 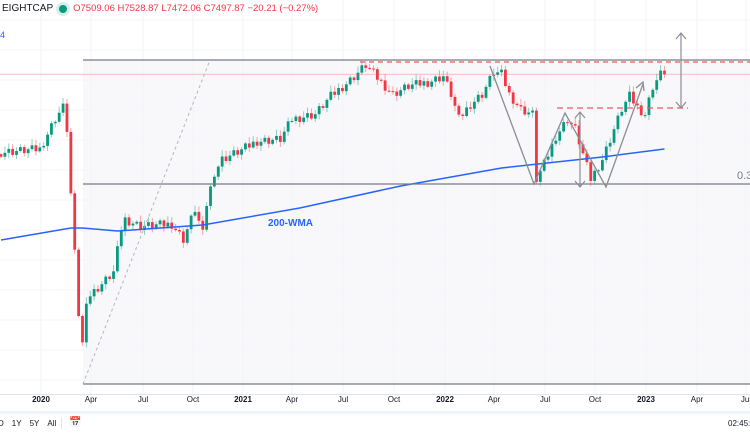 I want to click on change-value: −20.21 (−0.27%), so click(x=283, y=8).